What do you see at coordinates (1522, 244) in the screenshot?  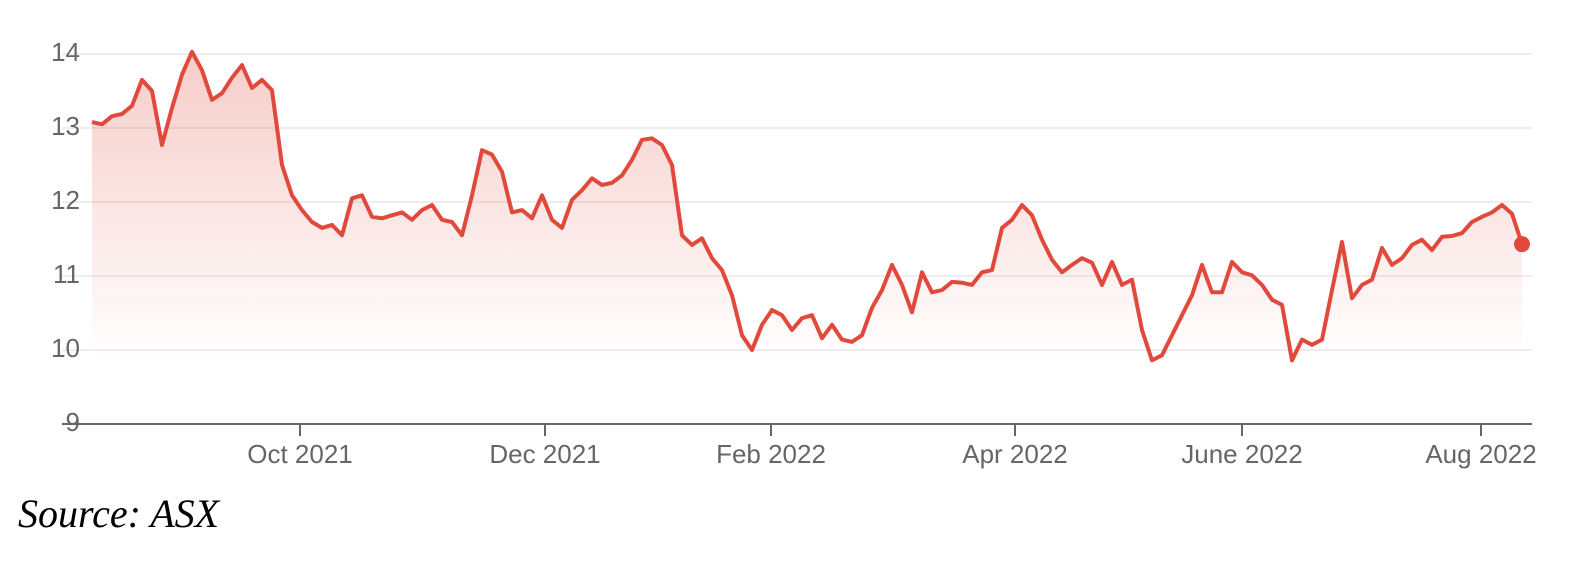 I see `end-point` at bounding box center [1522, 244].